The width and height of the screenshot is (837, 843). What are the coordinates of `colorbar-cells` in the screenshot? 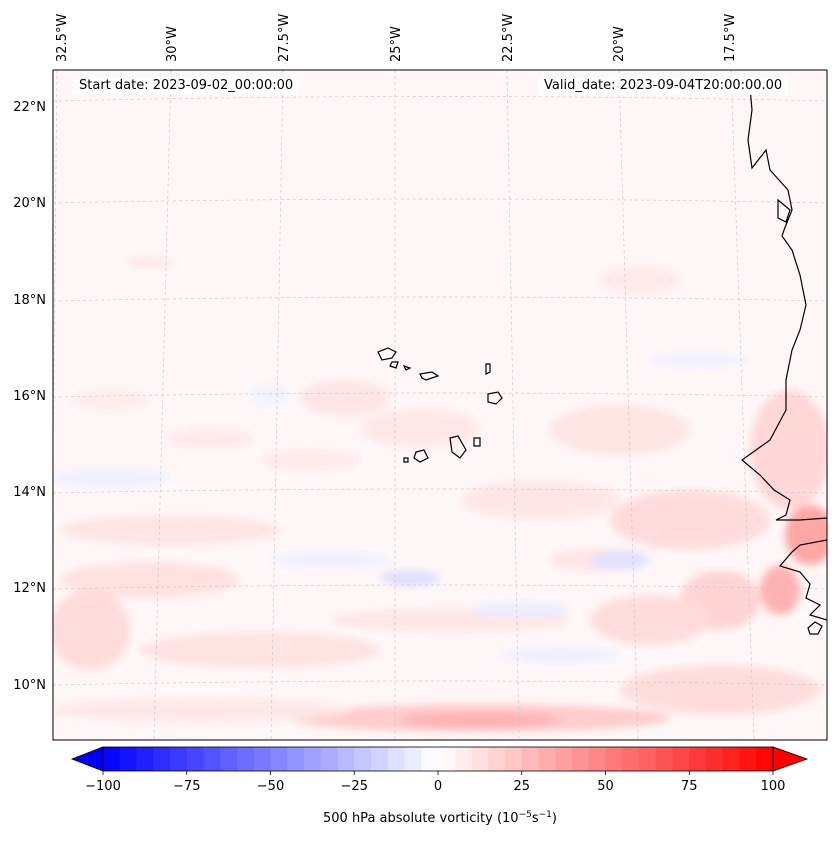 It's located at (438, 759).